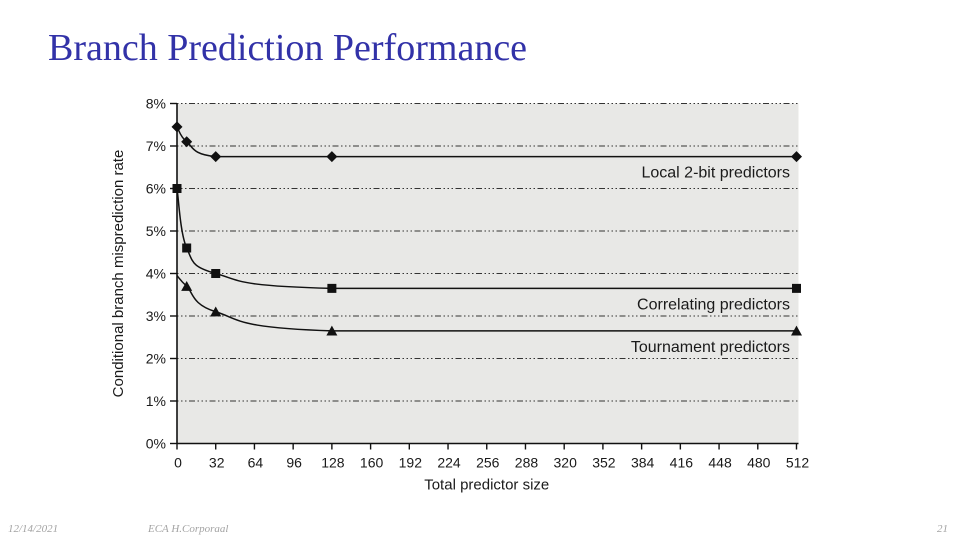  Describe the element at coordinates (604, 463) in the screenshot. I see `x-tick-label: 352` at that location.